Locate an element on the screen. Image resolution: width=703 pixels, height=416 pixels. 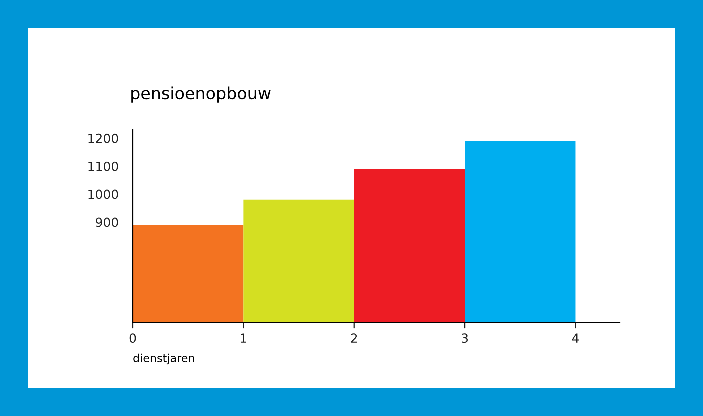
x-axis-title: dienstjaren is located at coordinates (164, 359).